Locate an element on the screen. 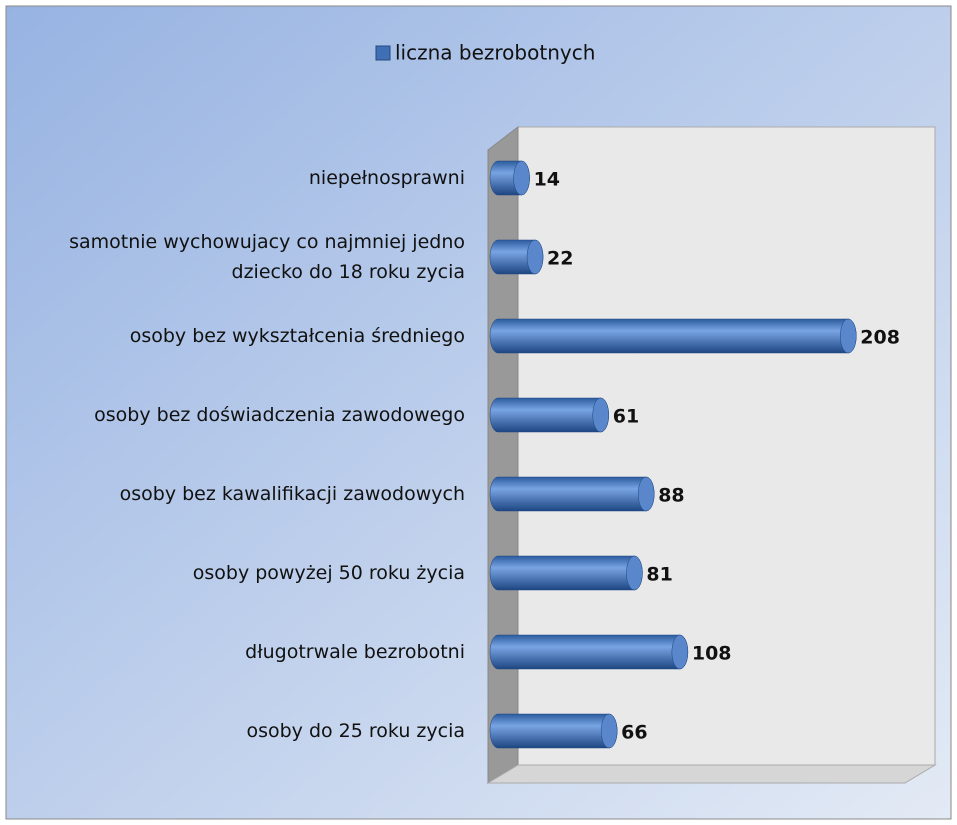 Image resolution: width=957 pixels, height=825 pixels. category-label: długotrwale bezrobotni is located at coordinates (355, 652).